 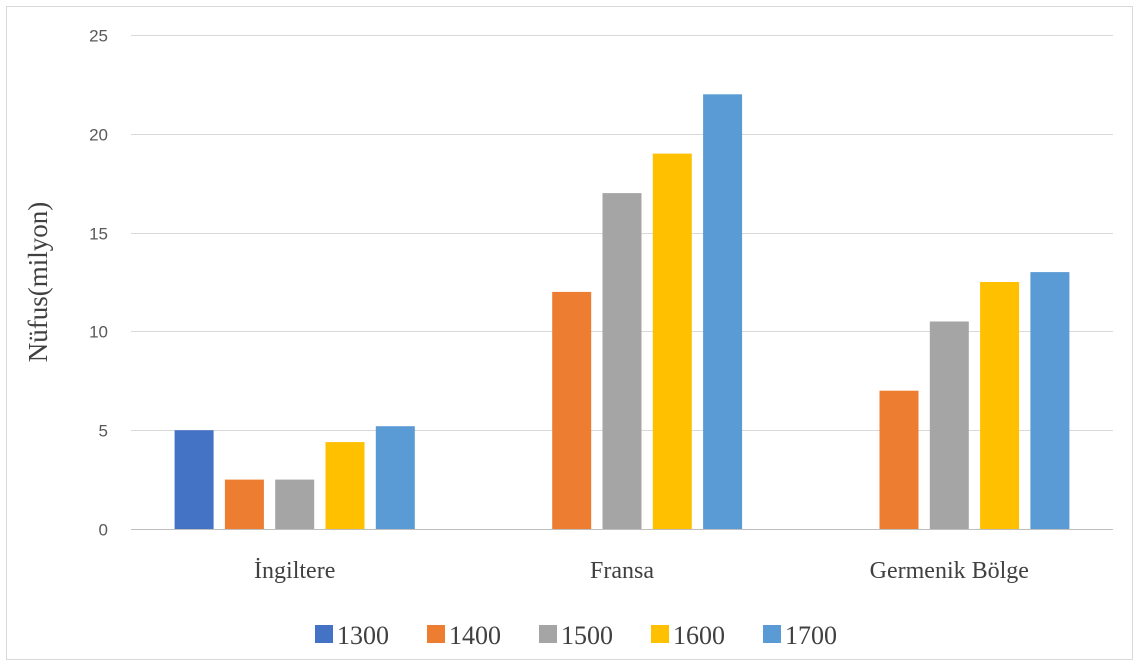 I want to click on y-axis-tick-labels: 0 5 10 15 20 25, so click(x=98, y=283).